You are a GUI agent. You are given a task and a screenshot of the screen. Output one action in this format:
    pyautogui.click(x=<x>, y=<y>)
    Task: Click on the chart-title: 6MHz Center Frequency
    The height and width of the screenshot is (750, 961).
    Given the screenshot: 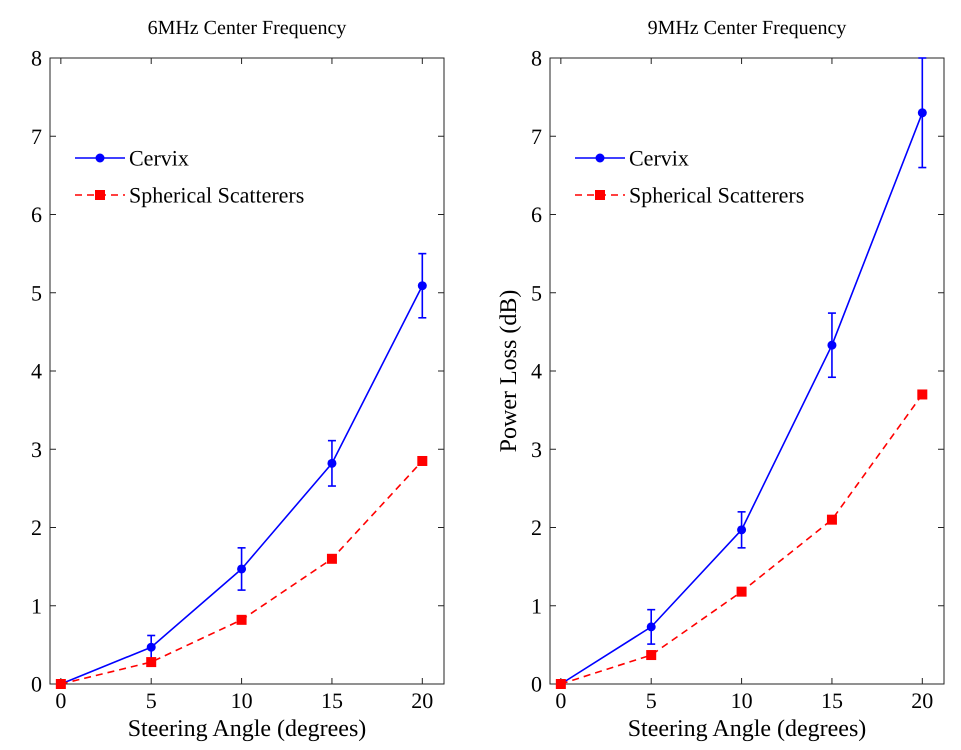 What is the action you would take?
    pyautogui.click(x=247, y=28)
    